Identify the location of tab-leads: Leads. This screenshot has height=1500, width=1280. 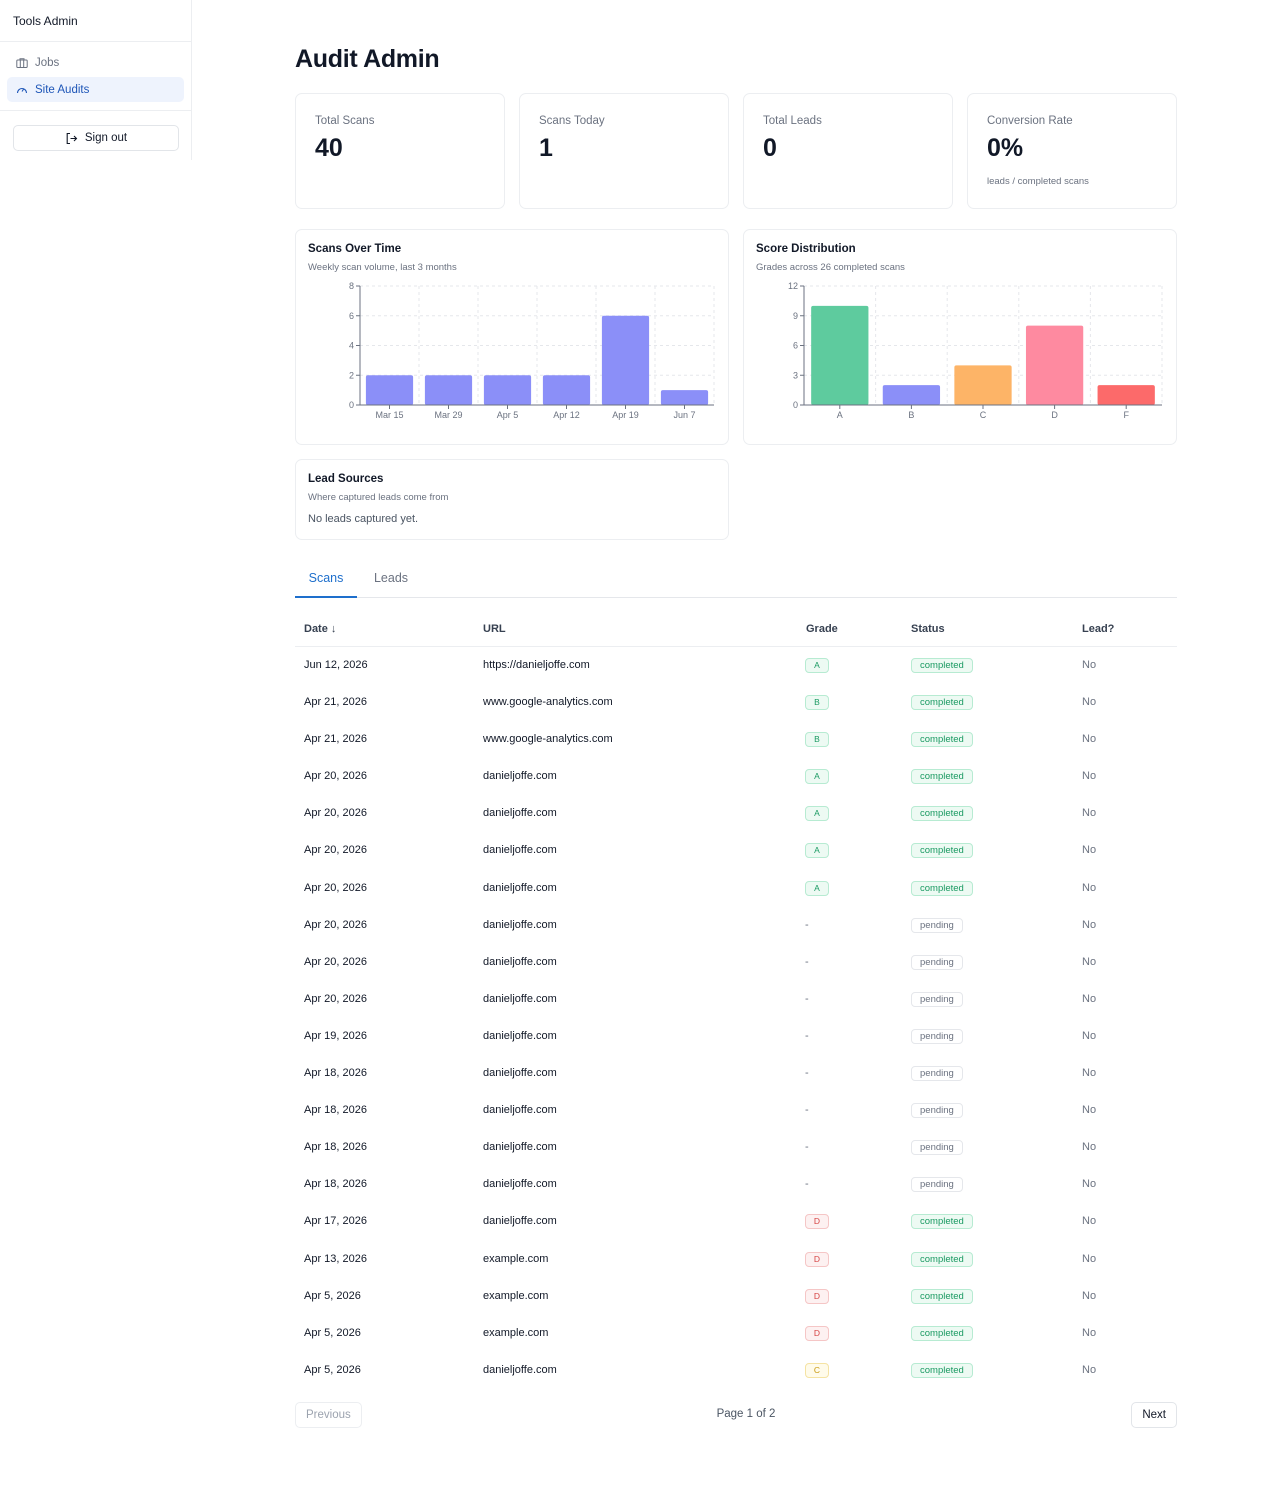
(391, 578).